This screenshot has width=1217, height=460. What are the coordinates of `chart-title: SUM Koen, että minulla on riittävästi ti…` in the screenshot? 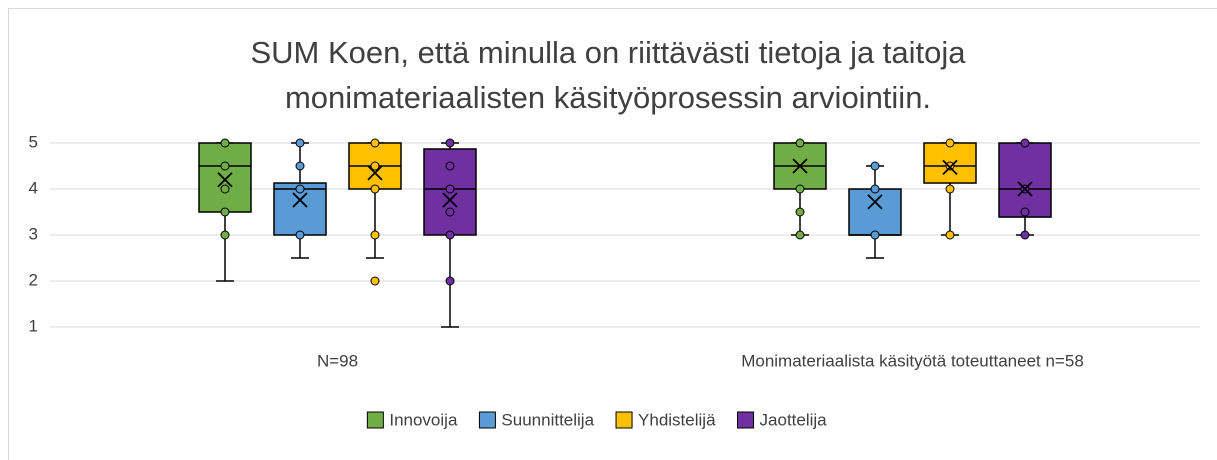 It's located at (608, 75).